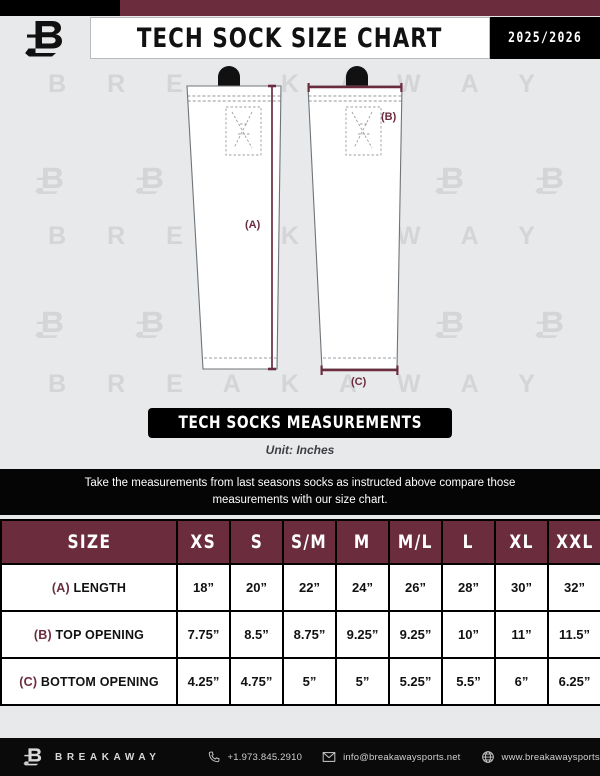 The image size is (600, 776). What do you see at coordinates (89, 542) in the screenshot?
I see `column-header: SIZE` at bounding box center [89, 542].